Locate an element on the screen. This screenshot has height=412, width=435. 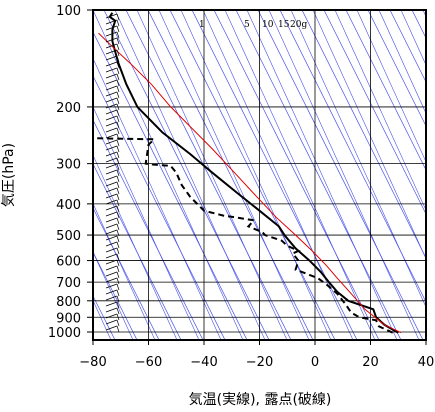
x-tick-label: −40 is located at coordinates (203, 362).